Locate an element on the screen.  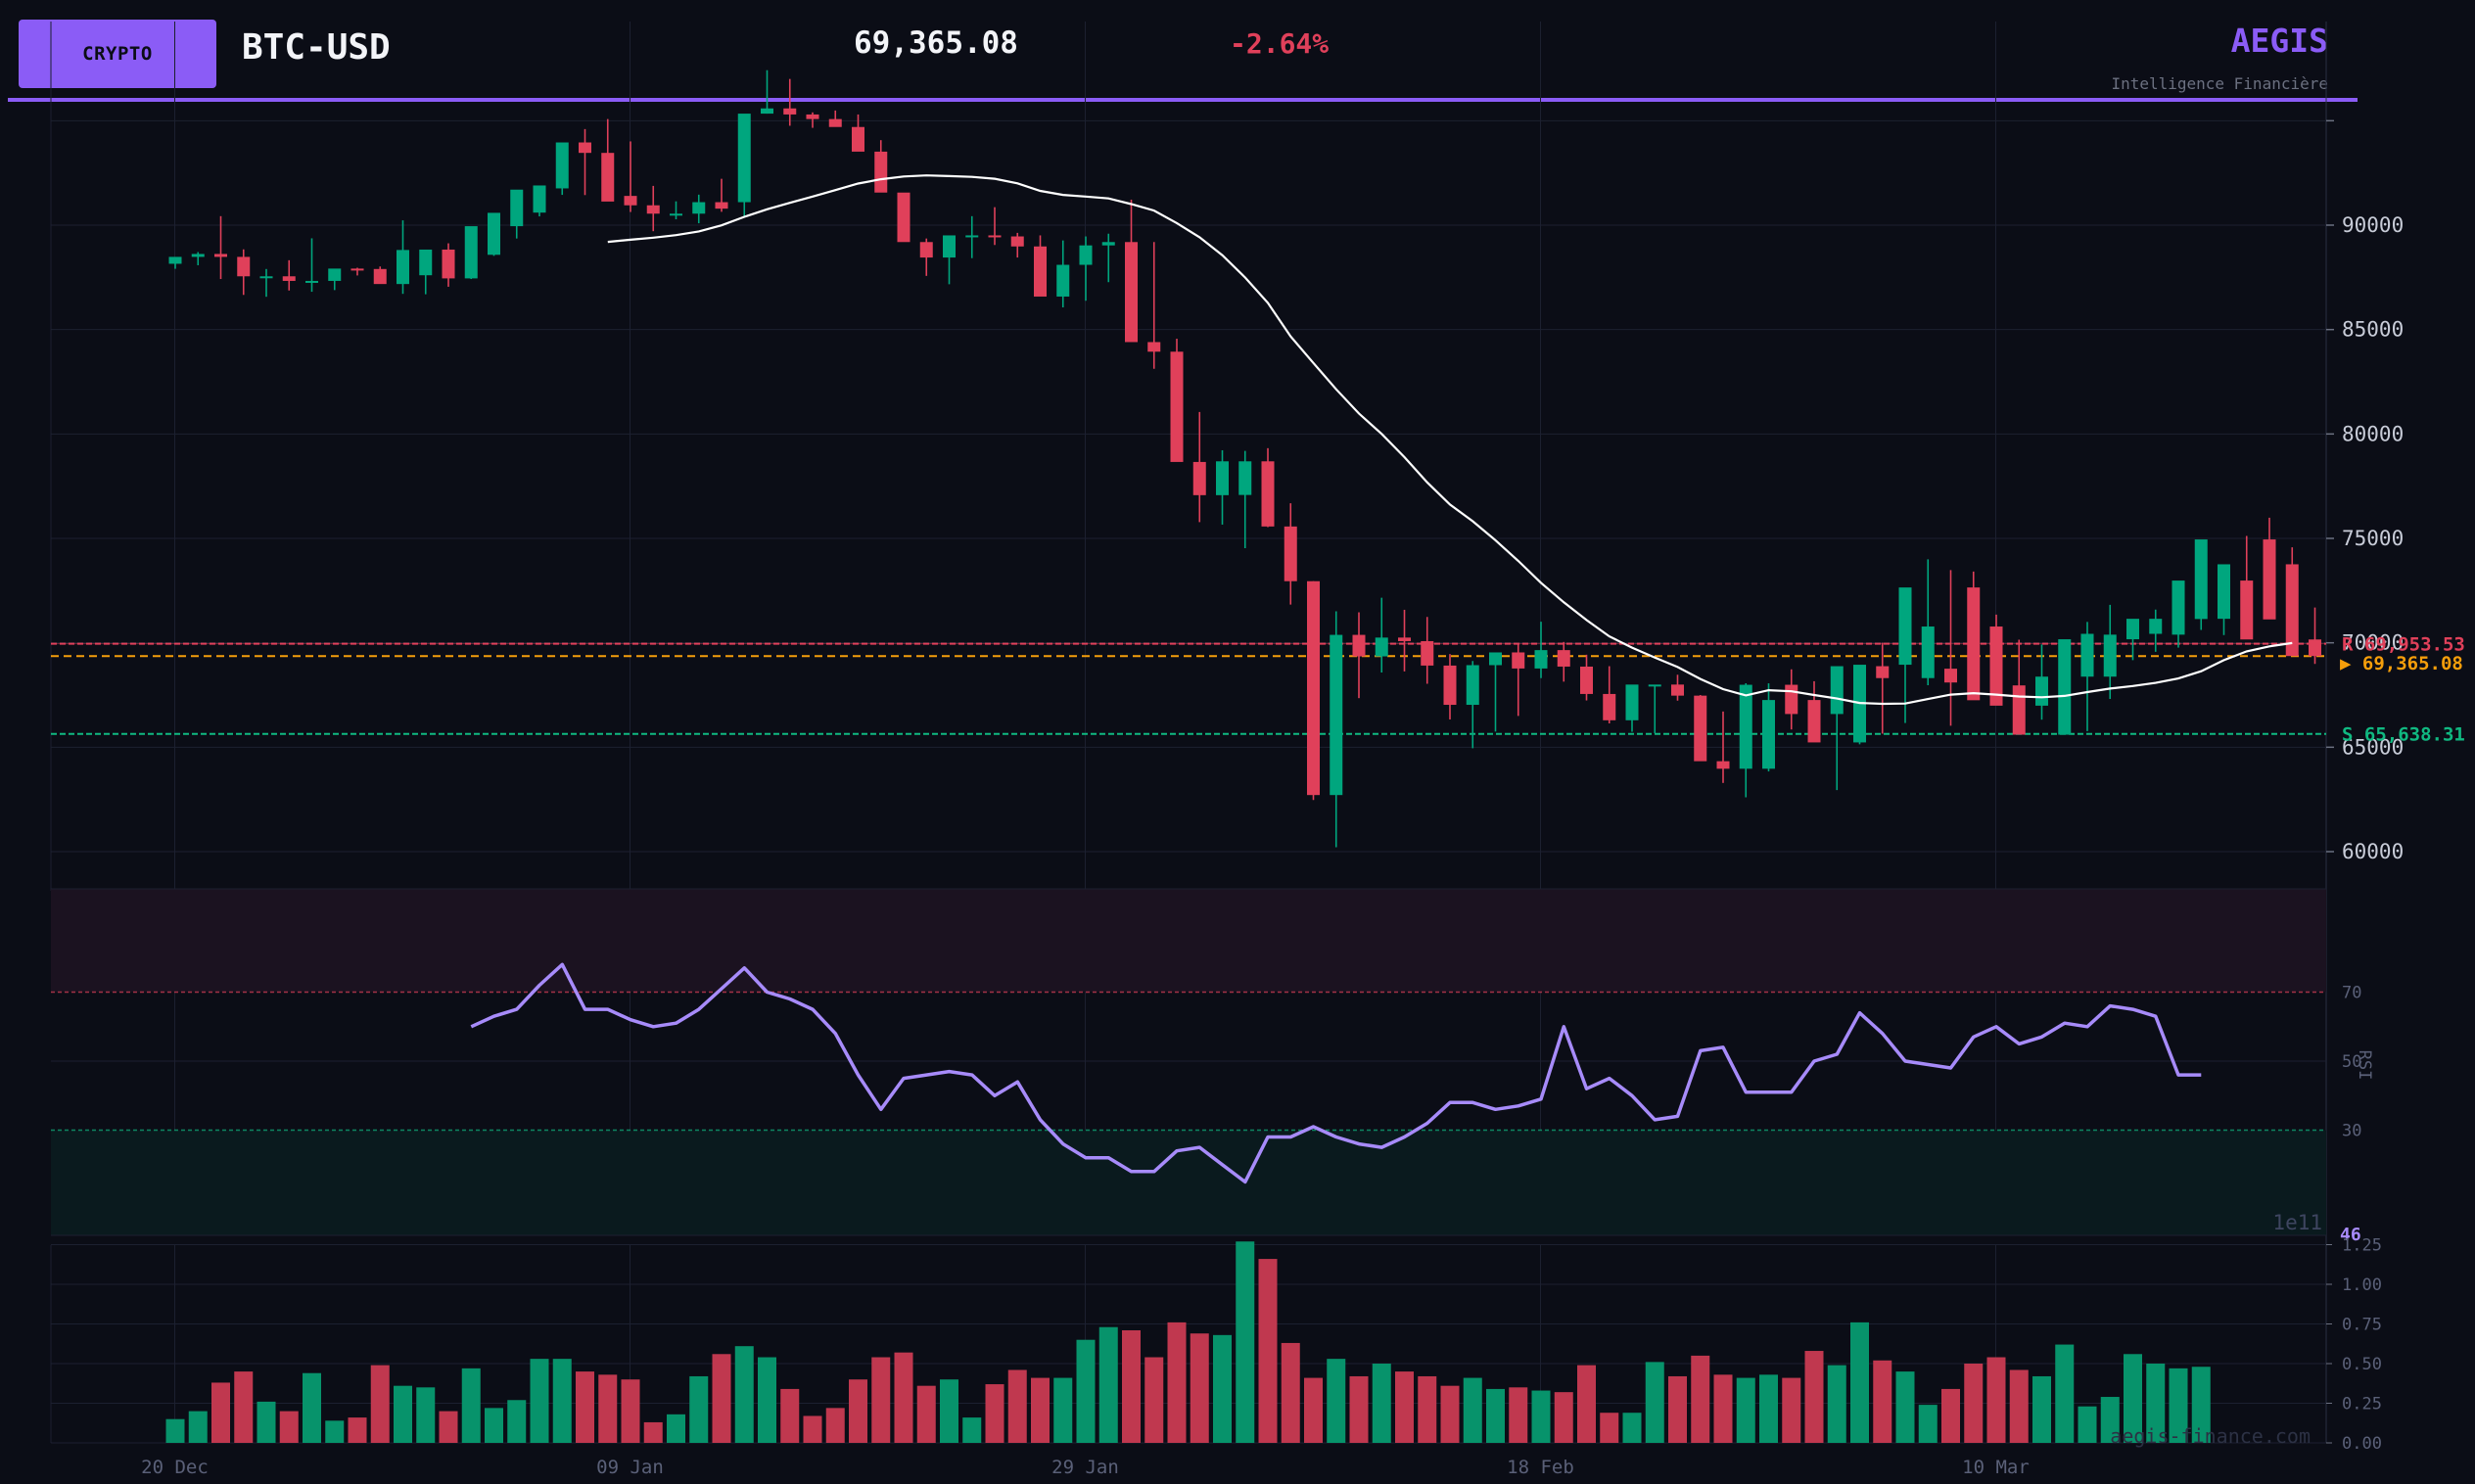
rsi-tick-label: 70 is located at coordinates (2351, 993).